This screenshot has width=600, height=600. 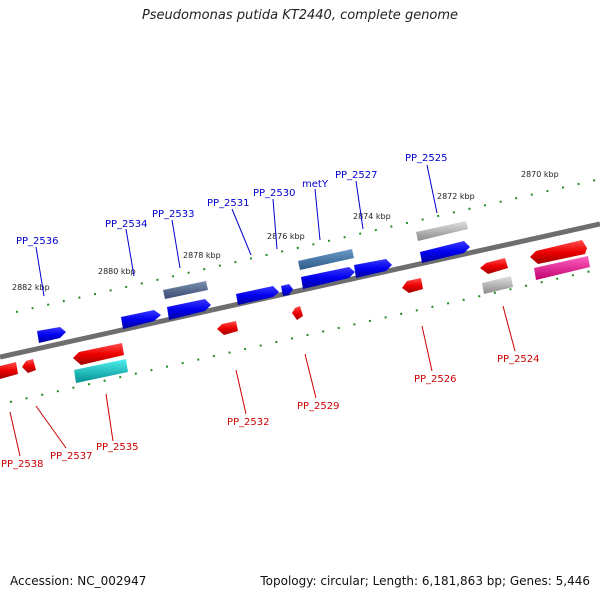 I want to click on label-pp2529: PP_2529, so click(x=318, y=406).